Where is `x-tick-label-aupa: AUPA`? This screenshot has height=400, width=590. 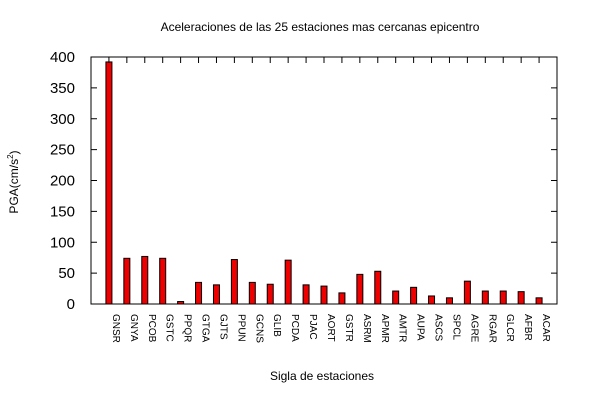
x-tick-label-aupa: AUPA is located at coordinates (420, 327).